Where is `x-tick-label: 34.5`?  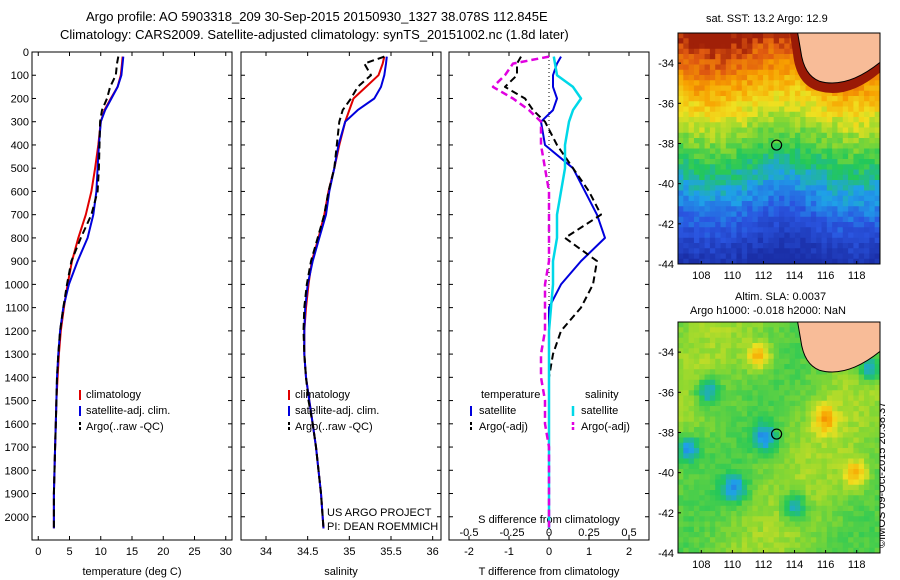 x-tick-label: 34.5 is located at coordinates (307, 552).